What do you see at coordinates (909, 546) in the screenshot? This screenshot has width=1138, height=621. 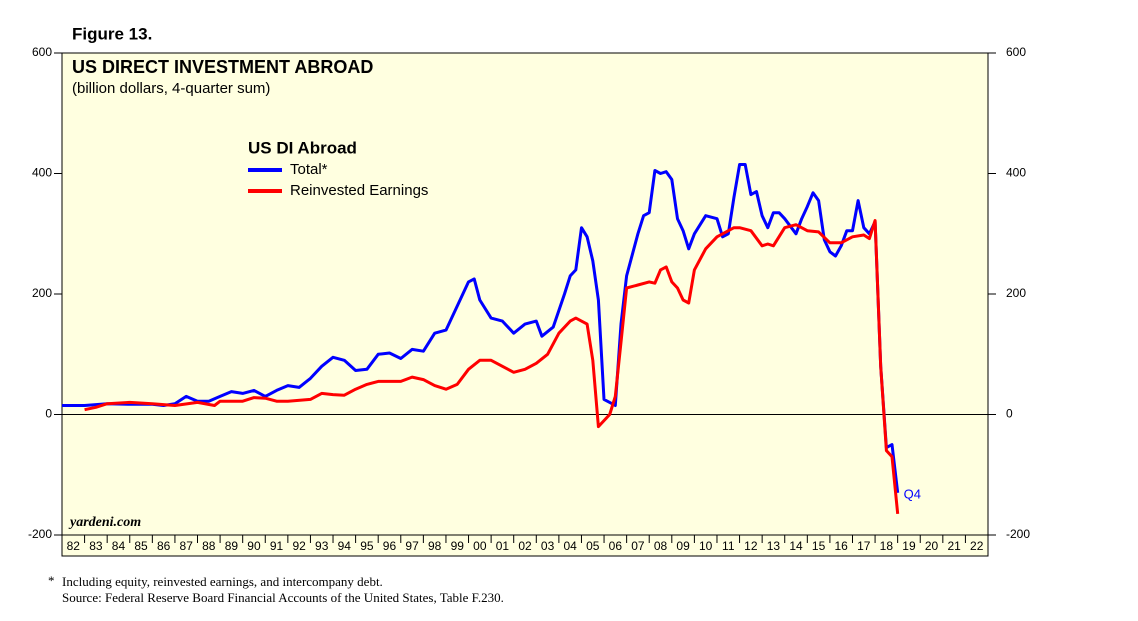 I see `x-tick-label: 19` at bounding box center [909, 546].